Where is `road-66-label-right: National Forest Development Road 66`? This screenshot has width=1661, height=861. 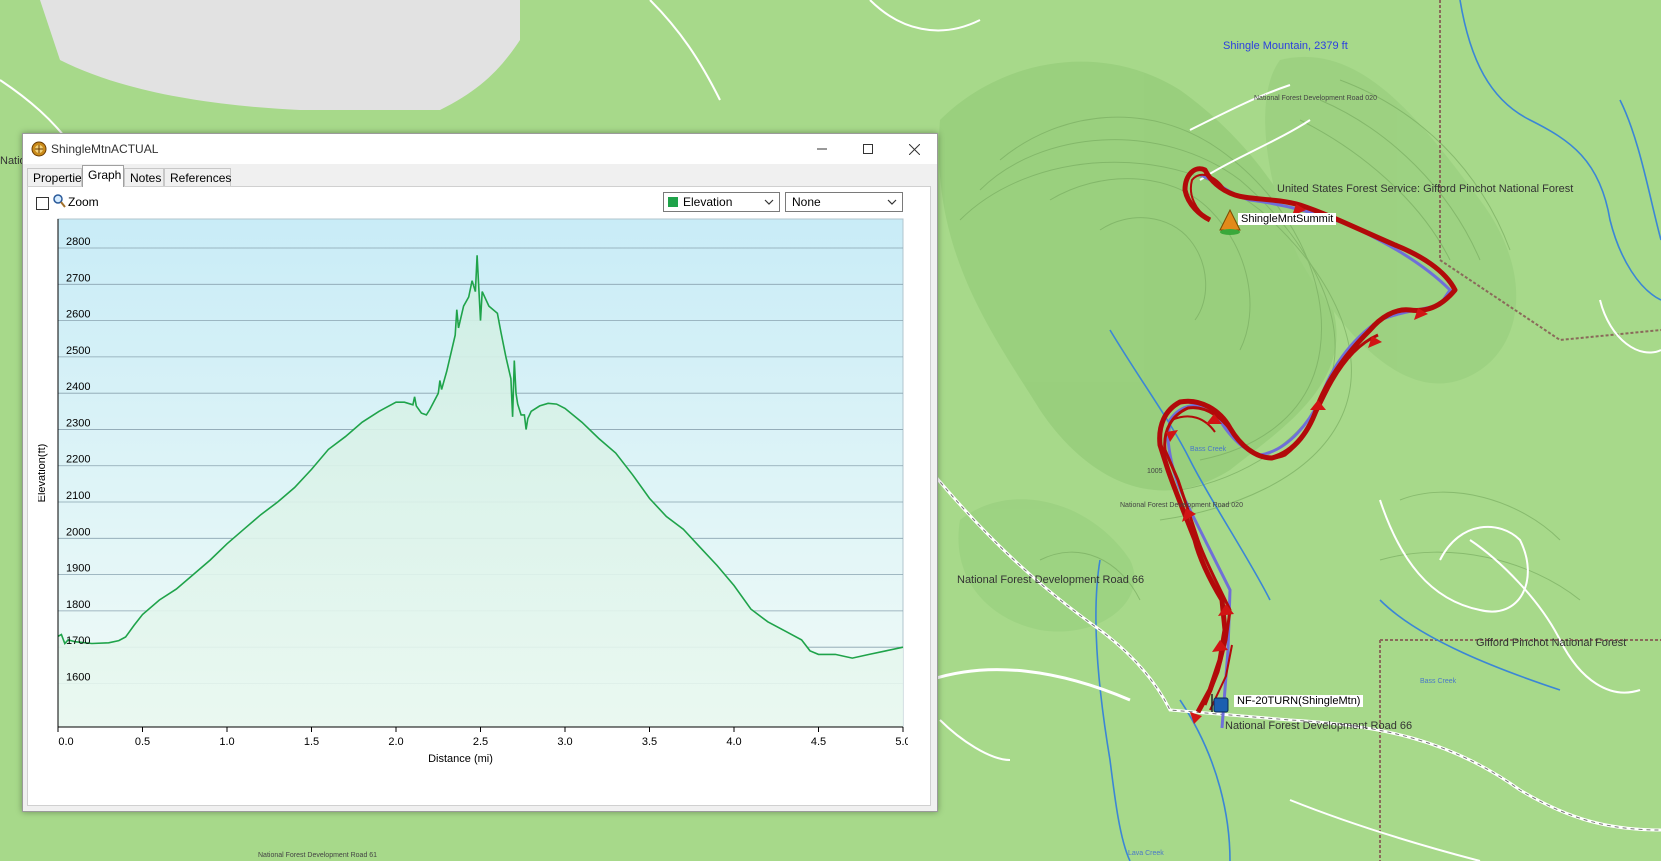
road-66-label-right: National Forest Development Road 66 is located at coordinates (1319, 726).